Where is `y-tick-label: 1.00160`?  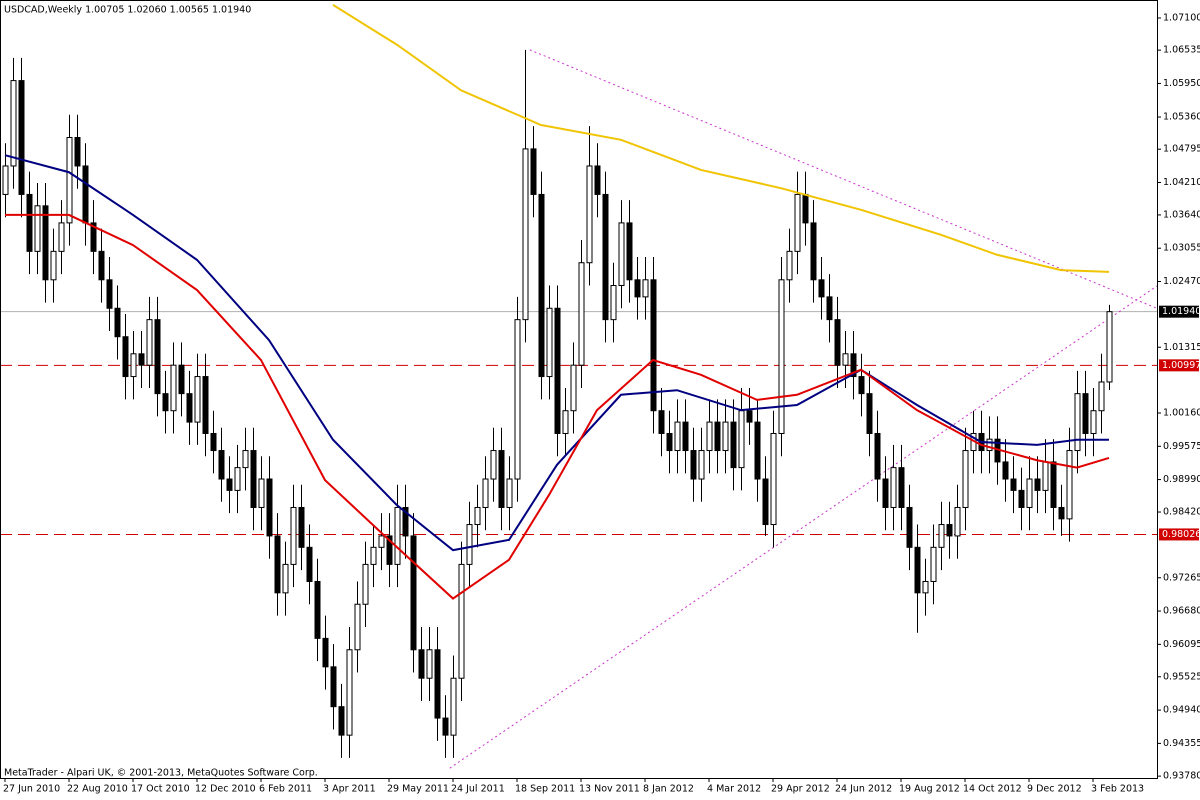 y-tick-label: 1.00160 is located at coordinates (1181, 412).